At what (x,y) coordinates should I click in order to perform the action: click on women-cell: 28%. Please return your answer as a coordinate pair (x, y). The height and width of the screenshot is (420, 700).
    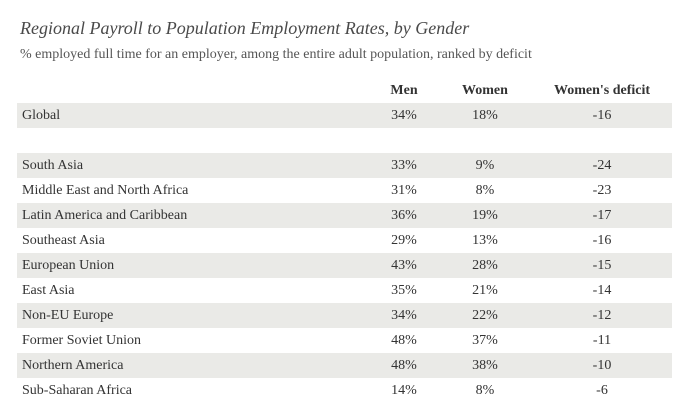
    Looking at the image, I should click on (485, 265).